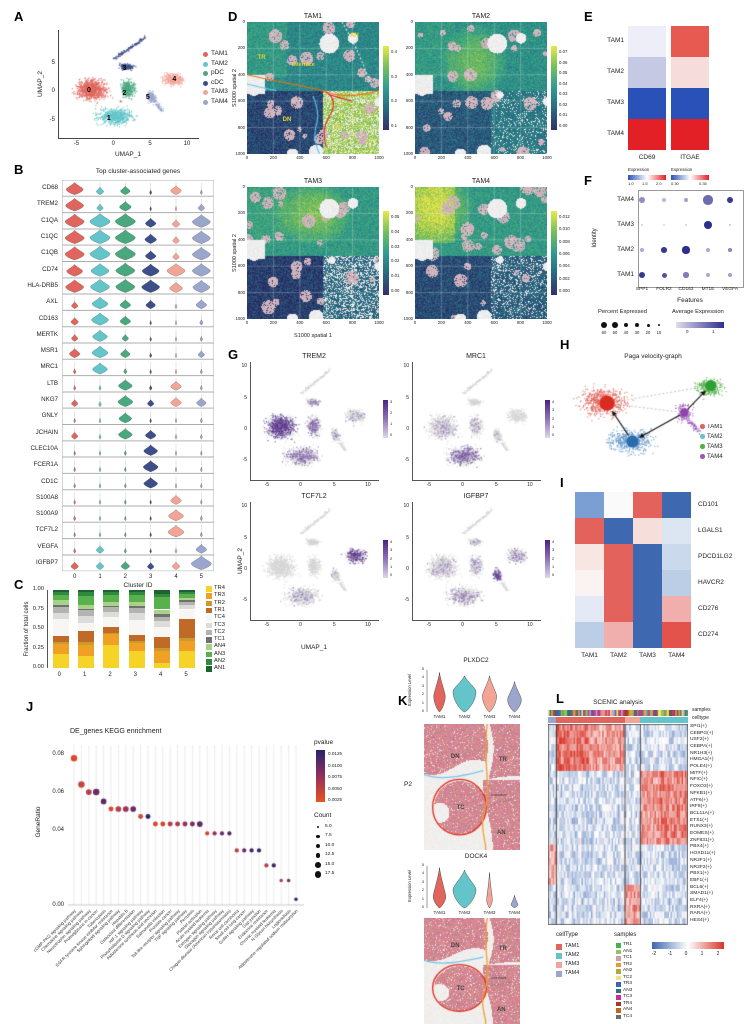  I want to click on d-colorbar-tick: 0.02, so click(395, 261).